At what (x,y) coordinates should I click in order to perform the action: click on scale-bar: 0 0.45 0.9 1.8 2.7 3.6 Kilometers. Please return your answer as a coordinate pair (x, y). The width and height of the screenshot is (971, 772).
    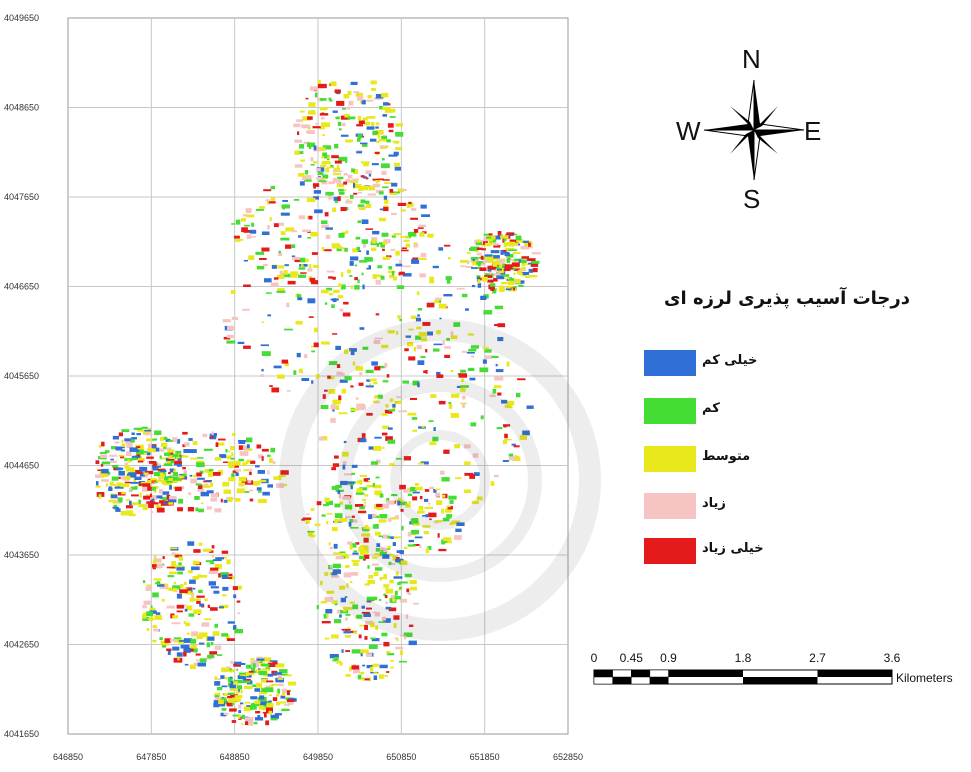
    Looking at the image, I should click on (772, 668).